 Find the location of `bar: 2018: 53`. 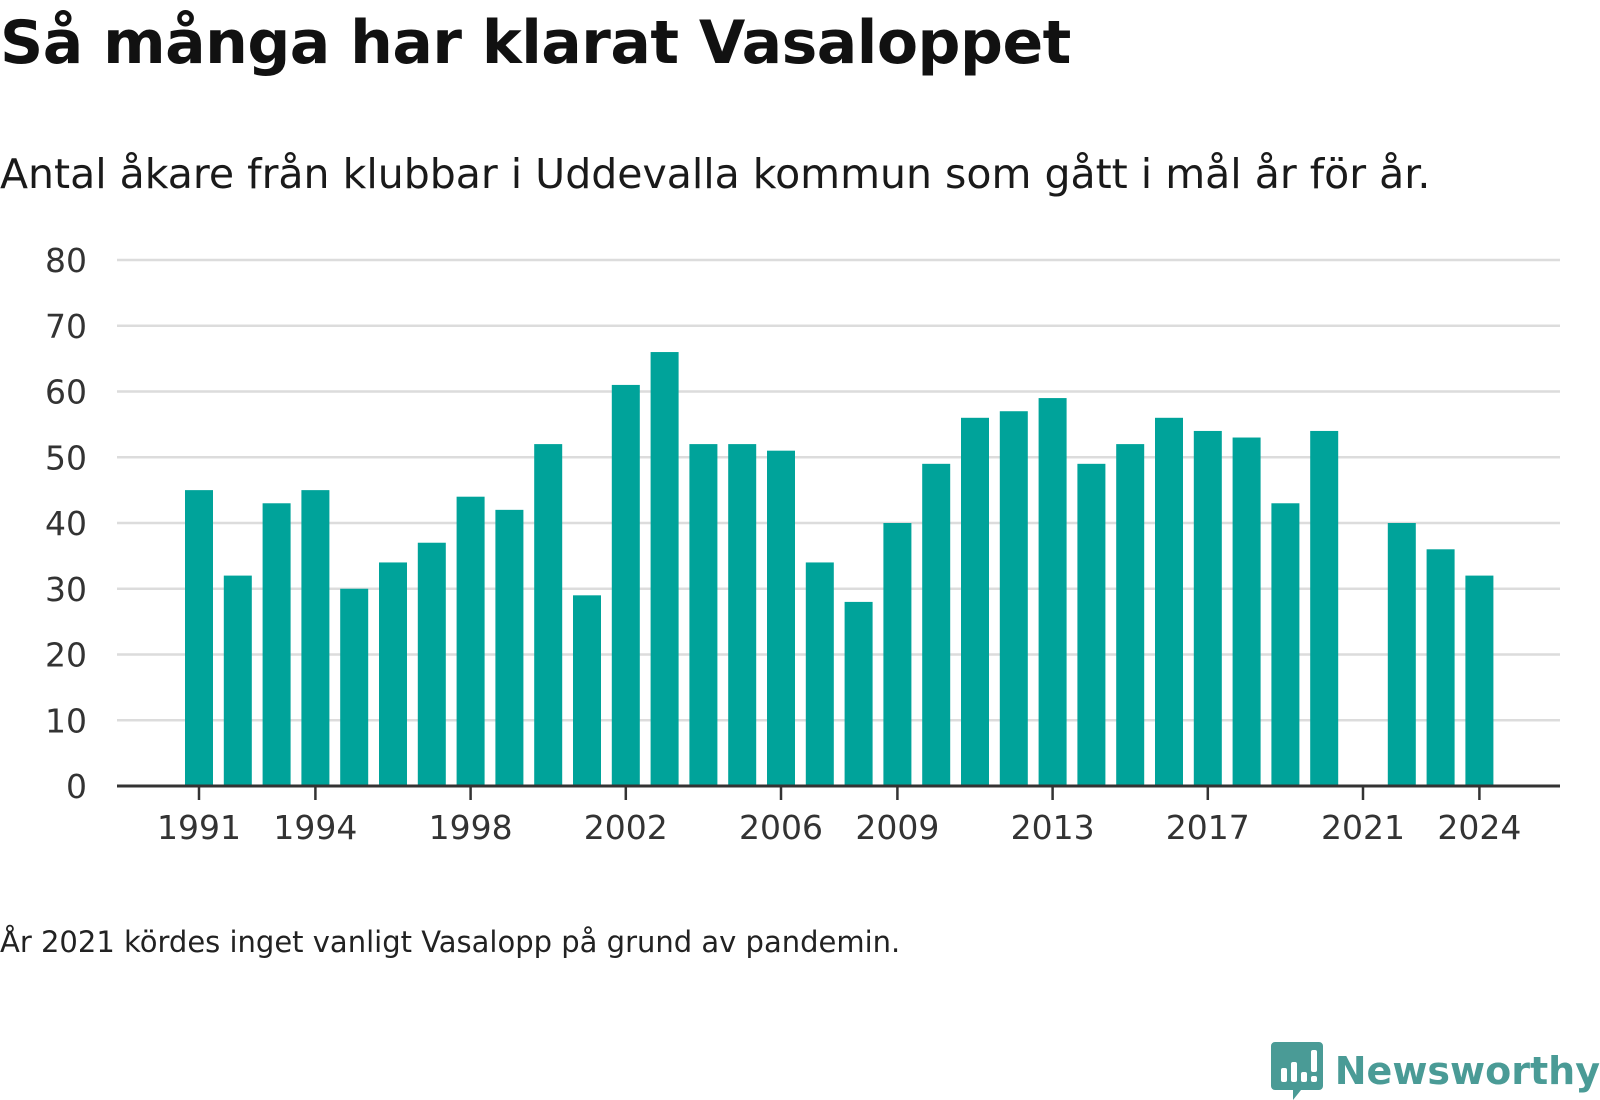

bar: 2018: 53 is located at coordinates (1246, 611).